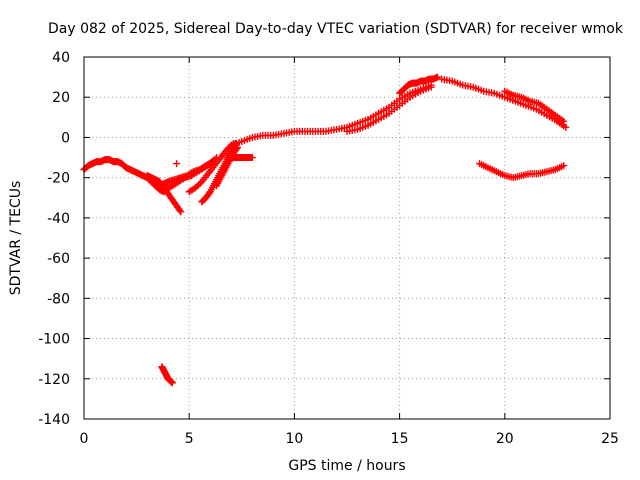 Image resolution: width=640 pixels, height=480 pixels. What do you see at coordinates (54, 239) in the screenshot?
I see `y-tick-labels: -140 -120 -100 -80 -60 -40 -20 0 20 40` at bounding box center [54, 239].